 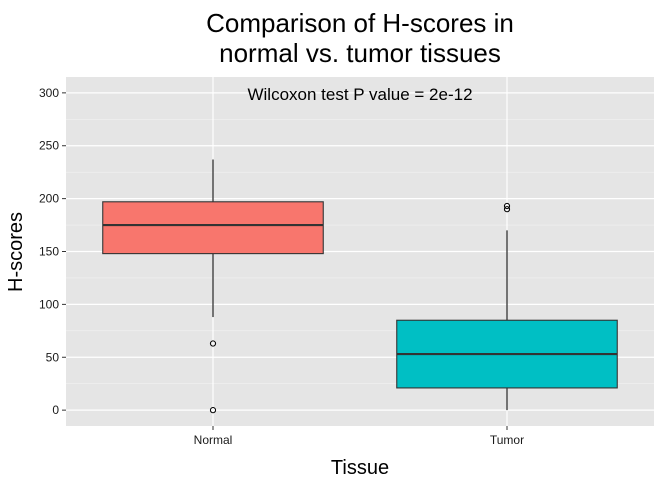 I want to click on chart-title-line-1: Comparison of H-scores in, so click(x=360, y=23).